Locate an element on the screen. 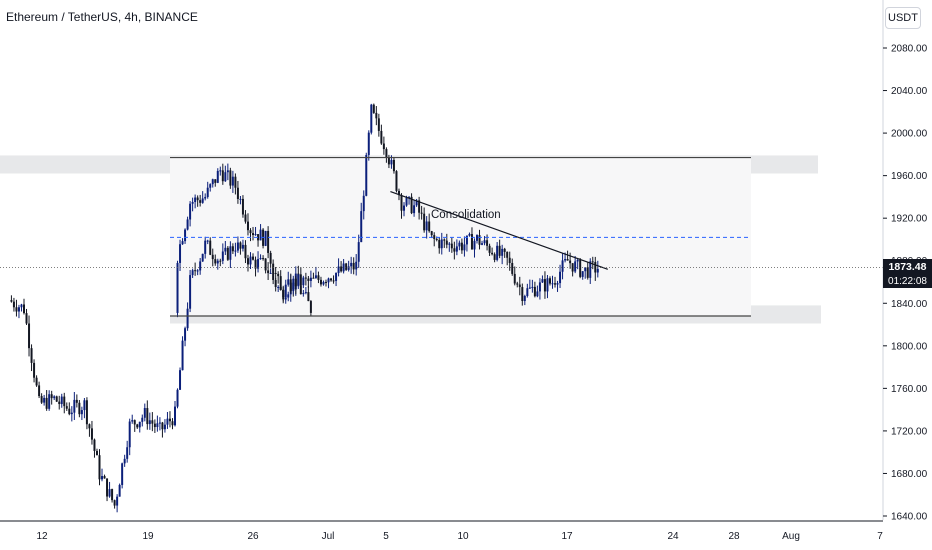 The width and height of the screenshot is (932, 550). currency-button: USDT is located at coordinates (903, 18).